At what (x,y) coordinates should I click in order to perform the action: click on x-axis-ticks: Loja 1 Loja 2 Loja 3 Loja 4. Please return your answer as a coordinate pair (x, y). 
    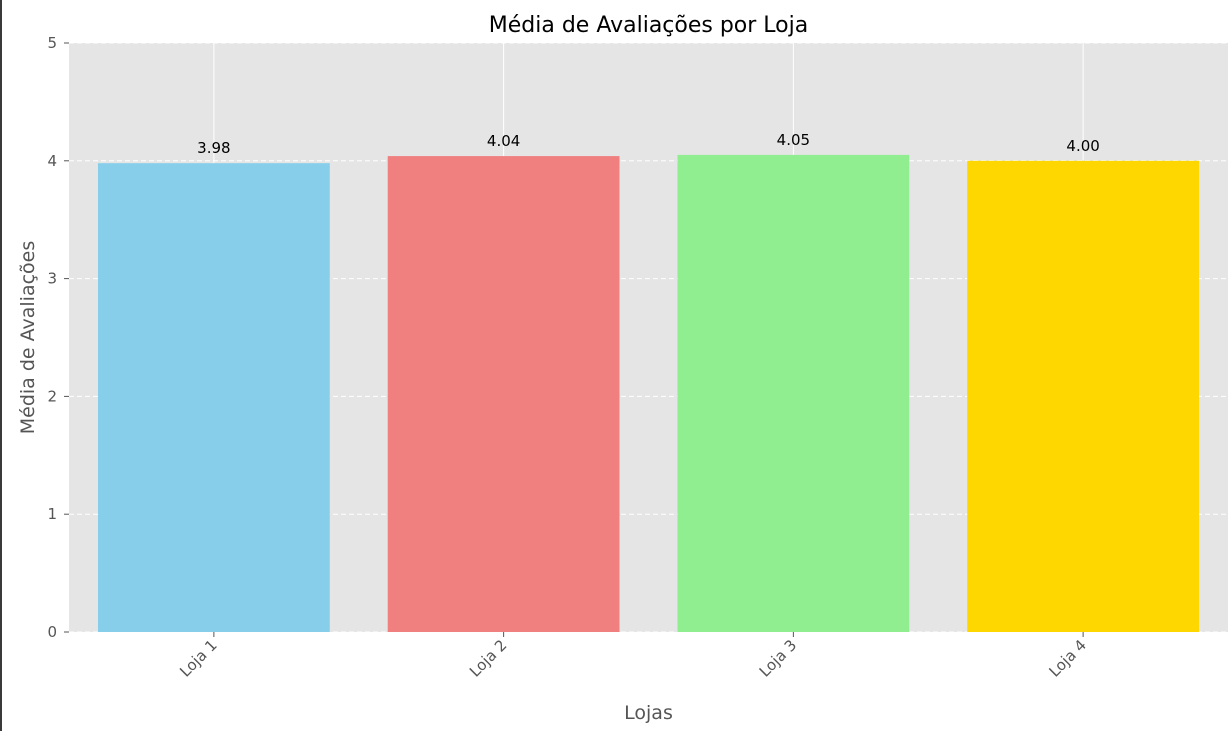
    Looking at the image, I should click on (633, 656).